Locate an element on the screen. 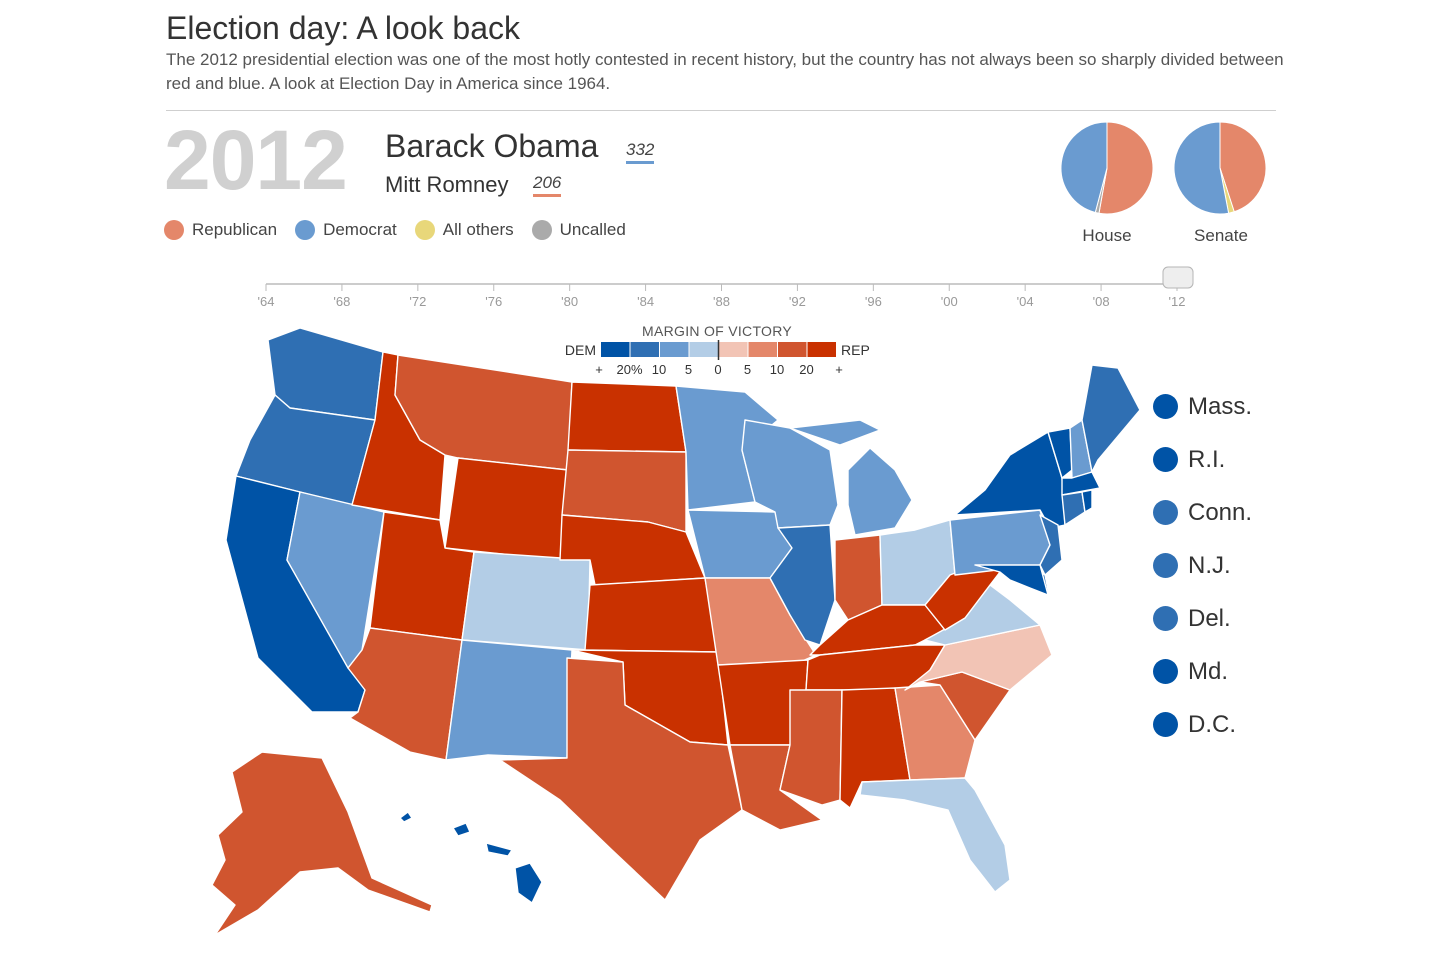 The image size is (1440, 960). state-north-dakota is located at coordinates (627, 417).